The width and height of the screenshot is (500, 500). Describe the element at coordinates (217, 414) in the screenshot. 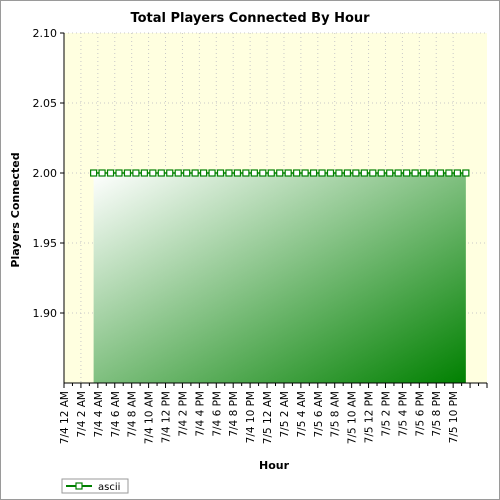

I see `x-tick-label-9: 7/4 6 PM` at that location.